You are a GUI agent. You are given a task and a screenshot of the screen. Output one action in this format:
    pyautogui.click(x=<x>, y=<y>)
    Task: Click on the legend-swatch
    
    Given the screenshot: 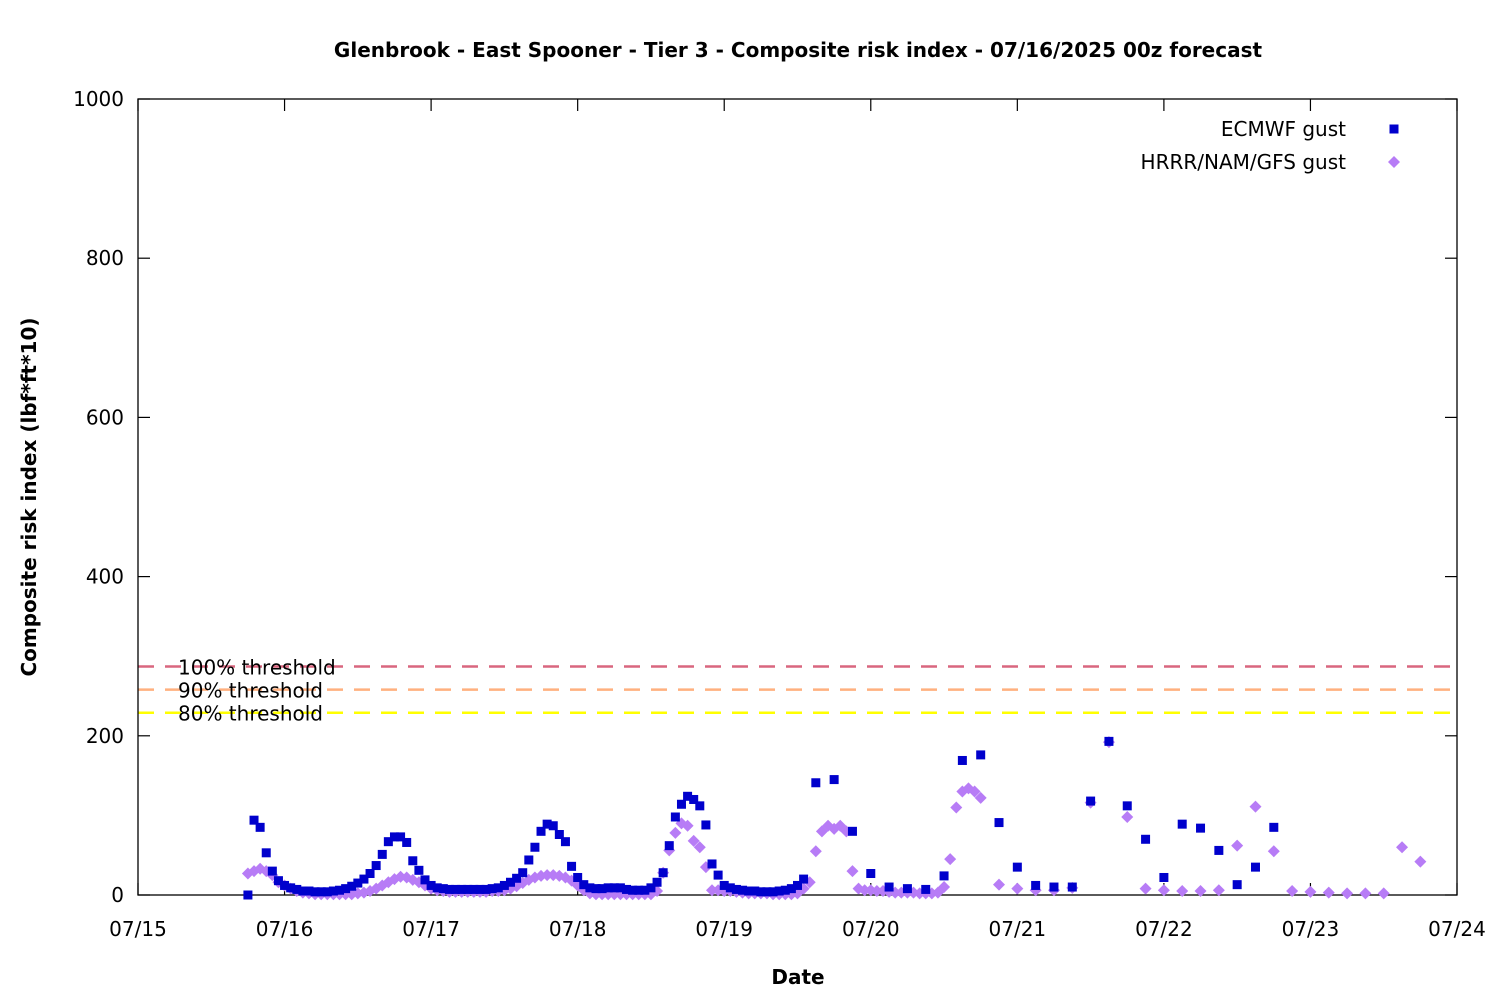 What is the action you would take?
    pyautogui.click(x=1394, y=129)
    